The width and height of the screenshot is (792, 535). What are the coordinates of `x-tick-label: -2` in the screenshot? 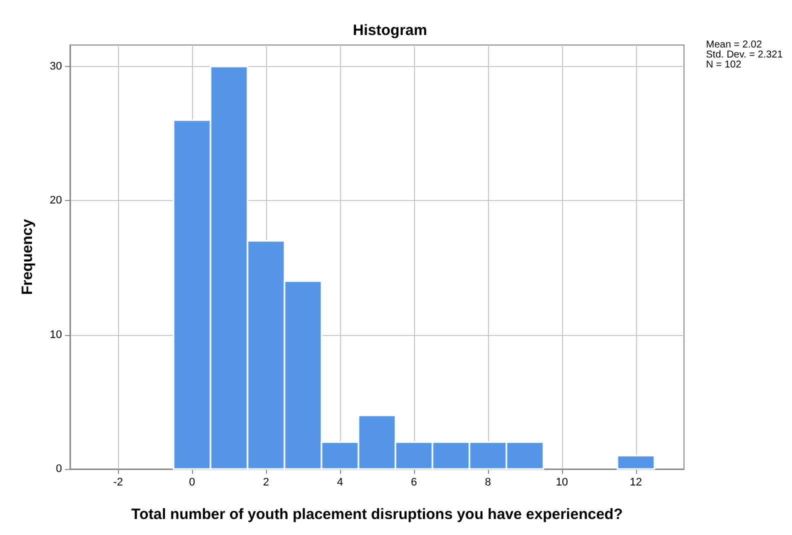 It's located at (118, 482).